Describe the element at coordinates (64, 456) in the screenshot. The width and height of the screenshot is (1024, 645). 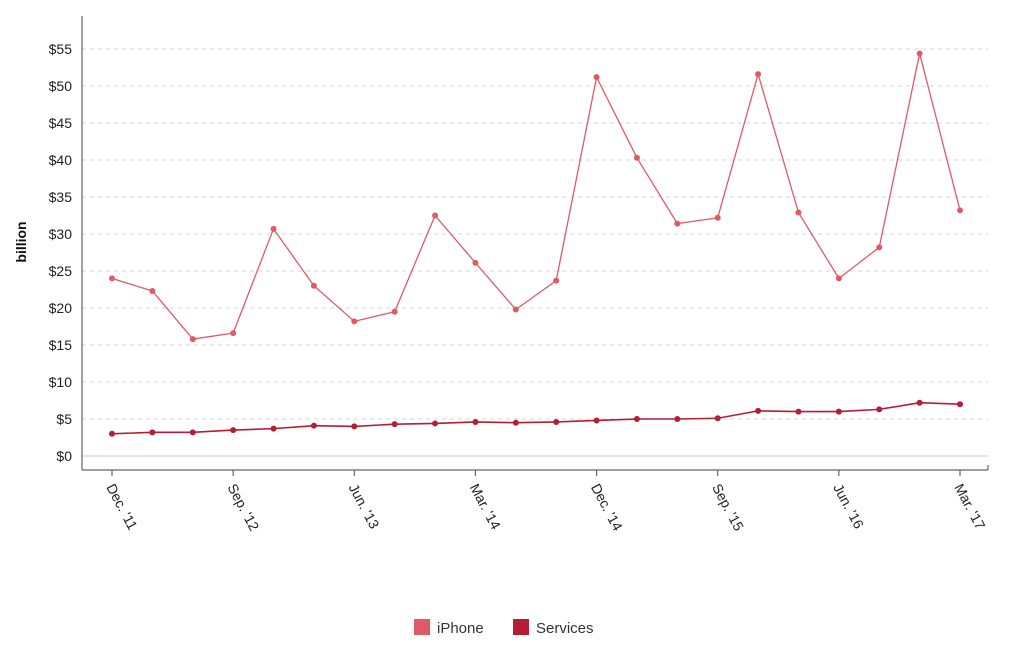
I see `y-tick-label: $0` at that location.